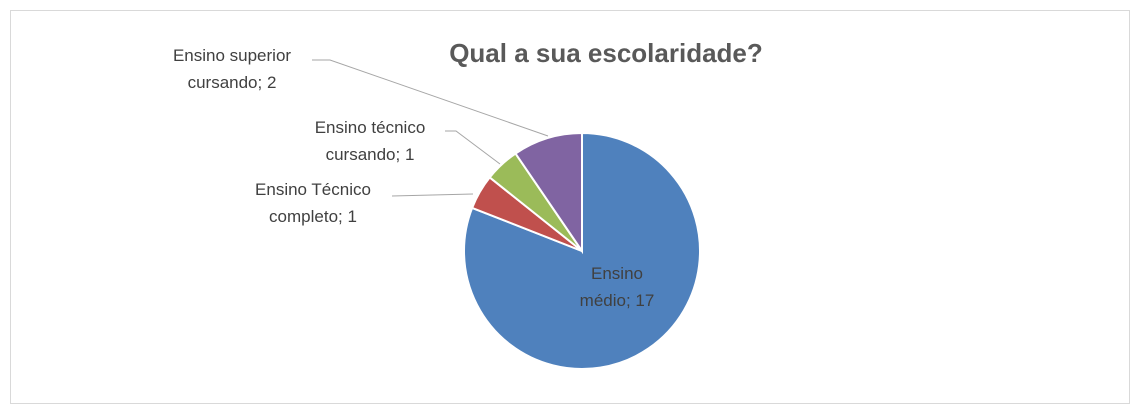 The width and height of the screenshot is (1141, 414). What do you see at coordinates (370, 141) in the screenshot?
I see `data-label: Ensino técnico cursando; 1` at bounding box center [370, 141].